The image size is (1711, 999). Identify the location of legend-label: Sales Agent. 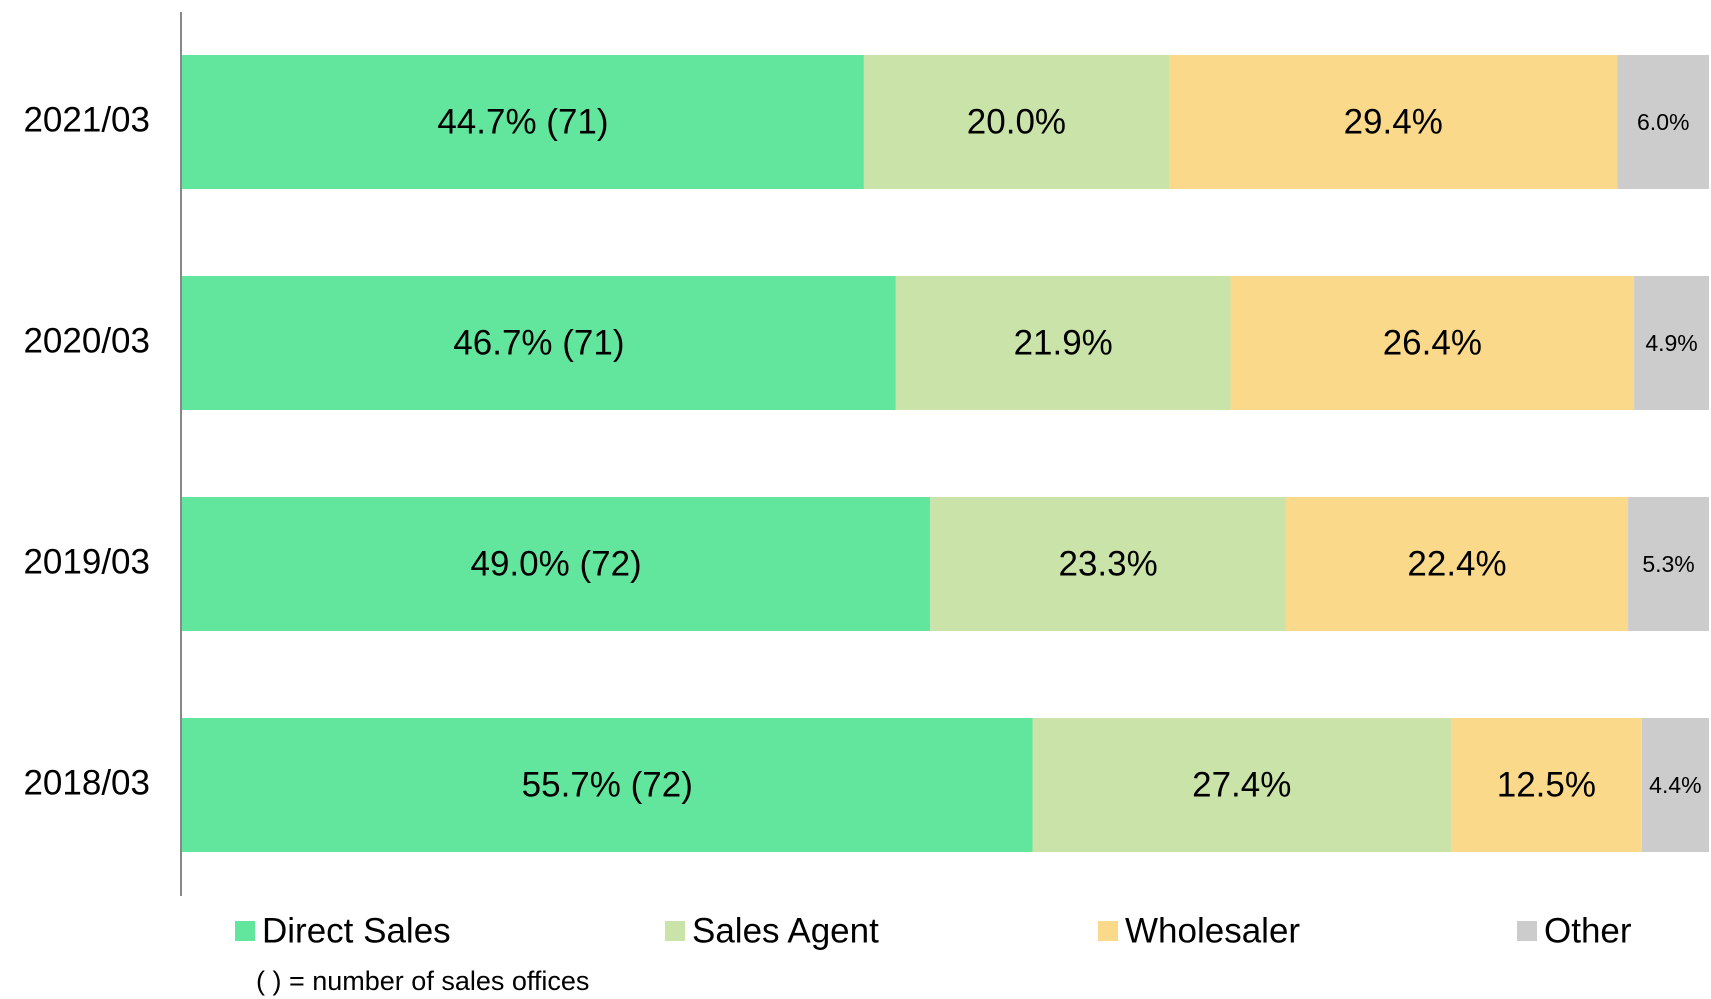
(785, 930).